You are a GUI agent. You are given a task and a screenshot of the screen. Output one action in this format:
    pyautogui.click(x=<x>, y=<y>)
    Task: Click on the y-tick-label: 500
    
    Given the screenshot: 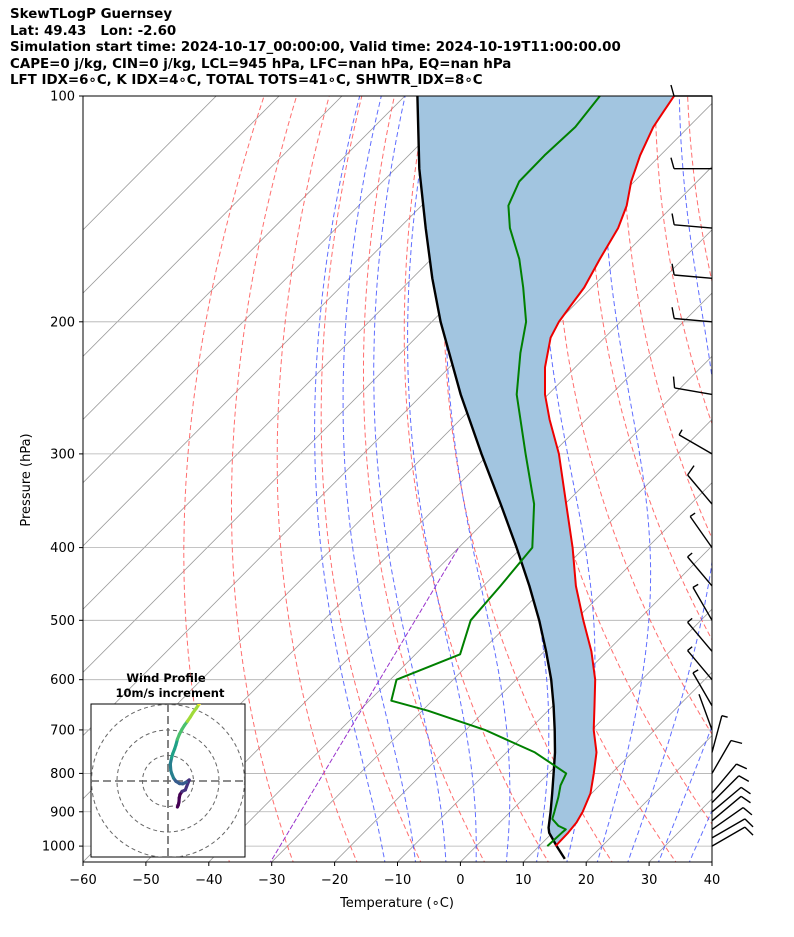 What is the action you would take?
    pyautogui.click(x=62, y=621)
    